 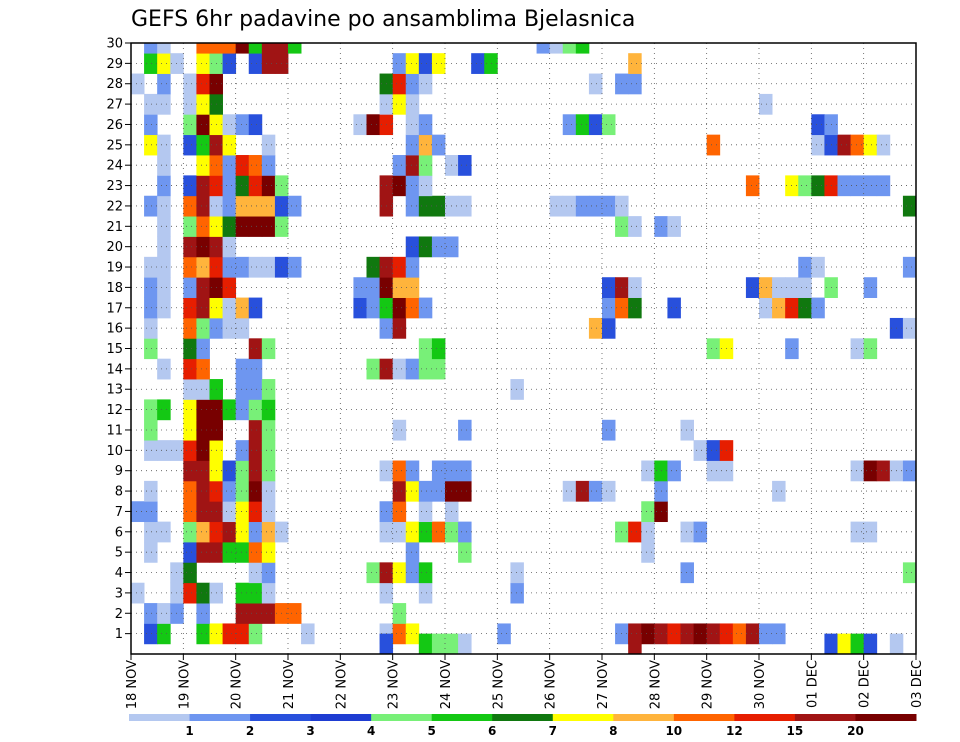 What do you see at coordinates (917, 684) in the screenshot?
I see `x-tick-label: 03 DEC` at bounding box center [917, 684].